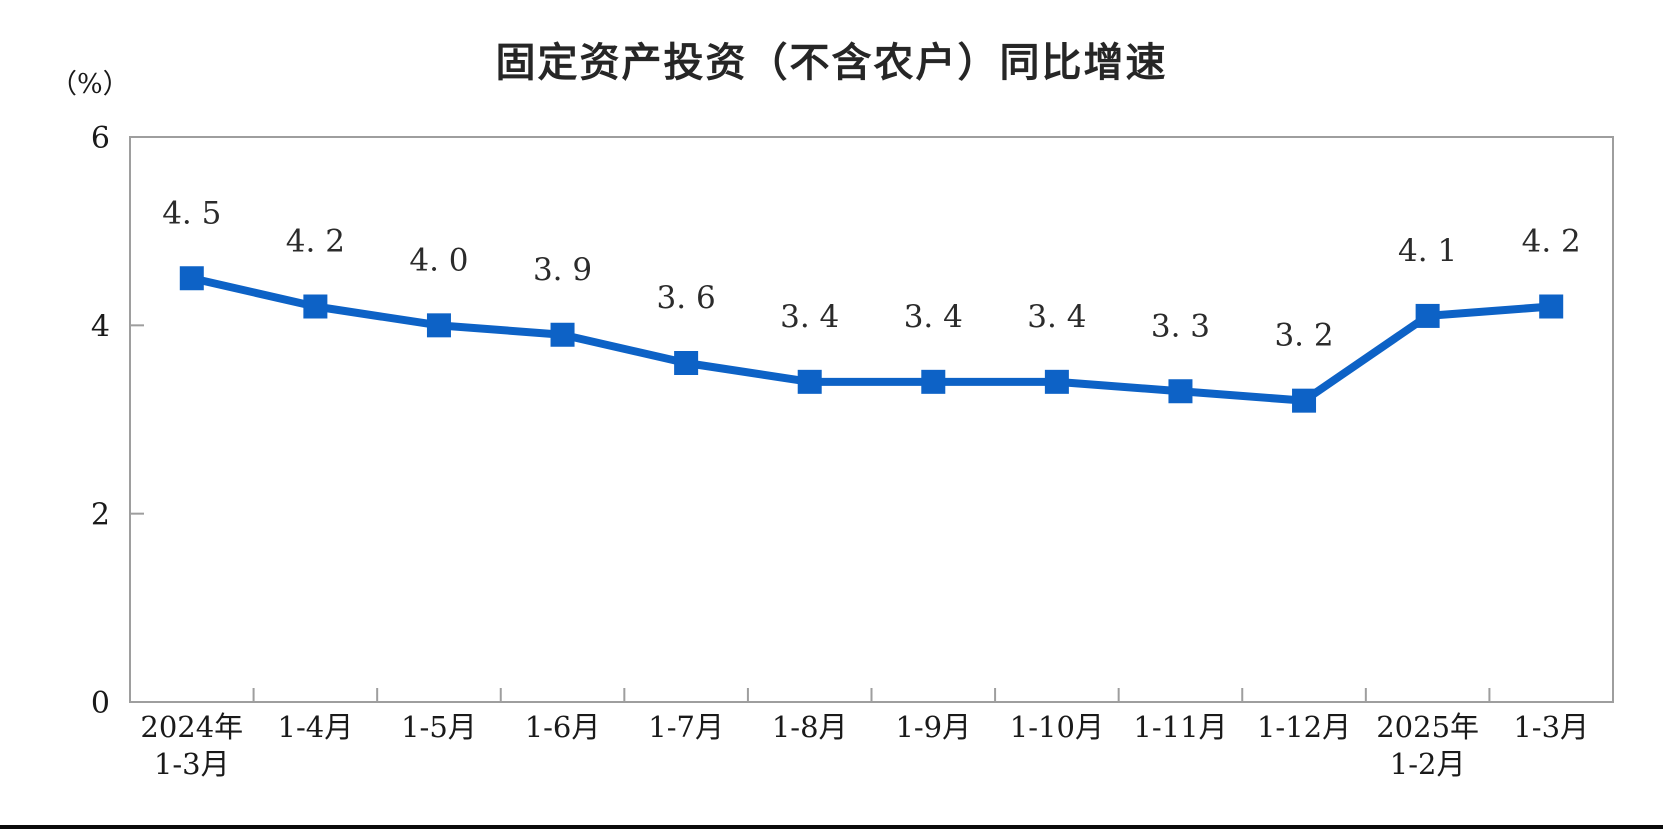 The image size is (1663, 835). What do you see at coordinates (100, 703) in the screenshot?
I see `y-tick-label: 0` at bounding box center [100, 703].